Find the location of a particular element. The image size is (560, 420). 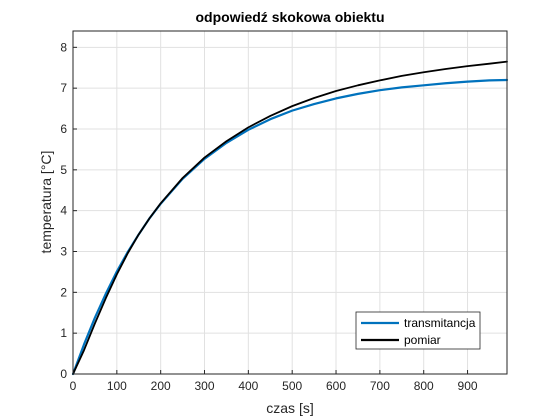

x-tick-label: 800 is located at coordinates (424, 386).